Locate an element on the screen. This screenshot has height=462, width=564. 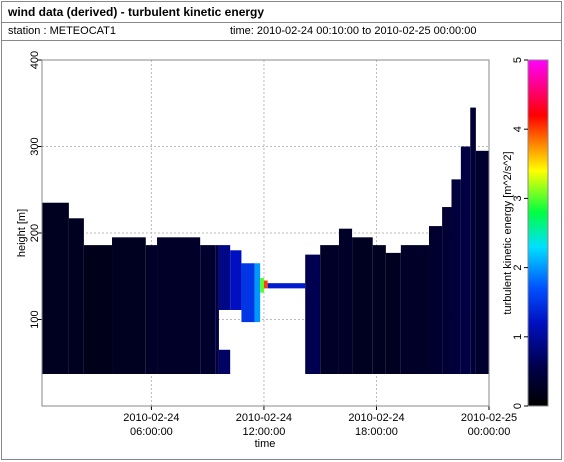
y-axis-label: height [m] is located at coordinates (22, 233).